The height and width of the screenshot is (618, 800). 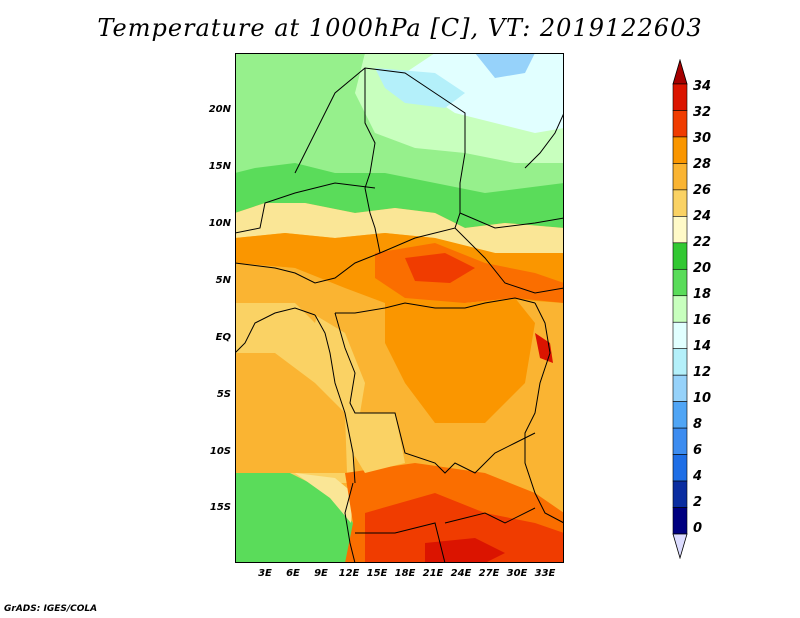 I want to click on ocean-transition, so click(x=324, y=498).